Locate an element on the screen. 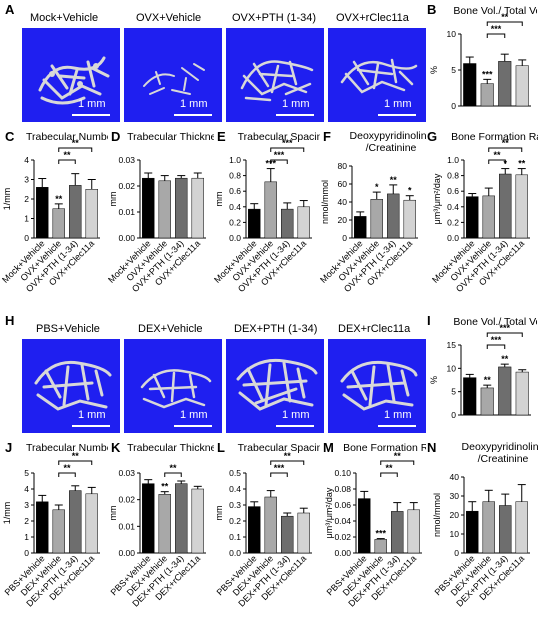 The height and width of the screenshot is (623, 538). y-tick-label: 0.2 is located at coordinates (235, 222).